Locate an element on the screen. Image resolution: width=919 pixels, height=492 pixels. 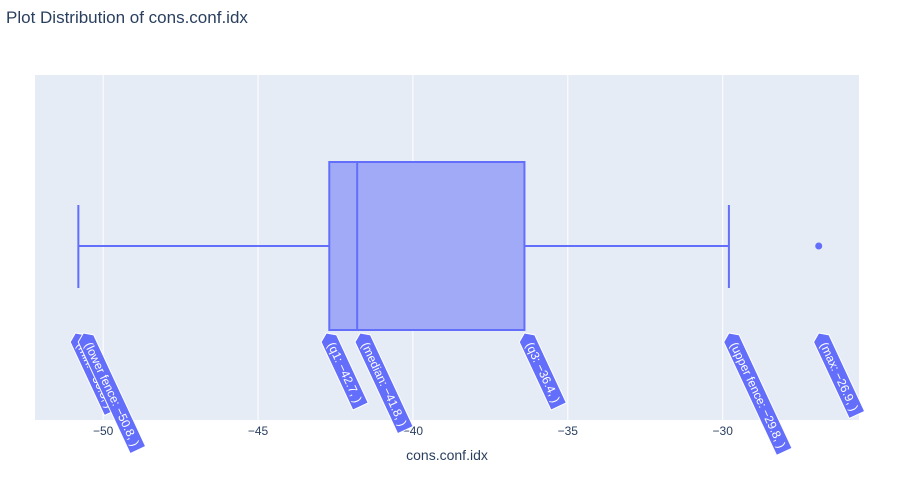
outlier-point is located at coordinates (819, 246).